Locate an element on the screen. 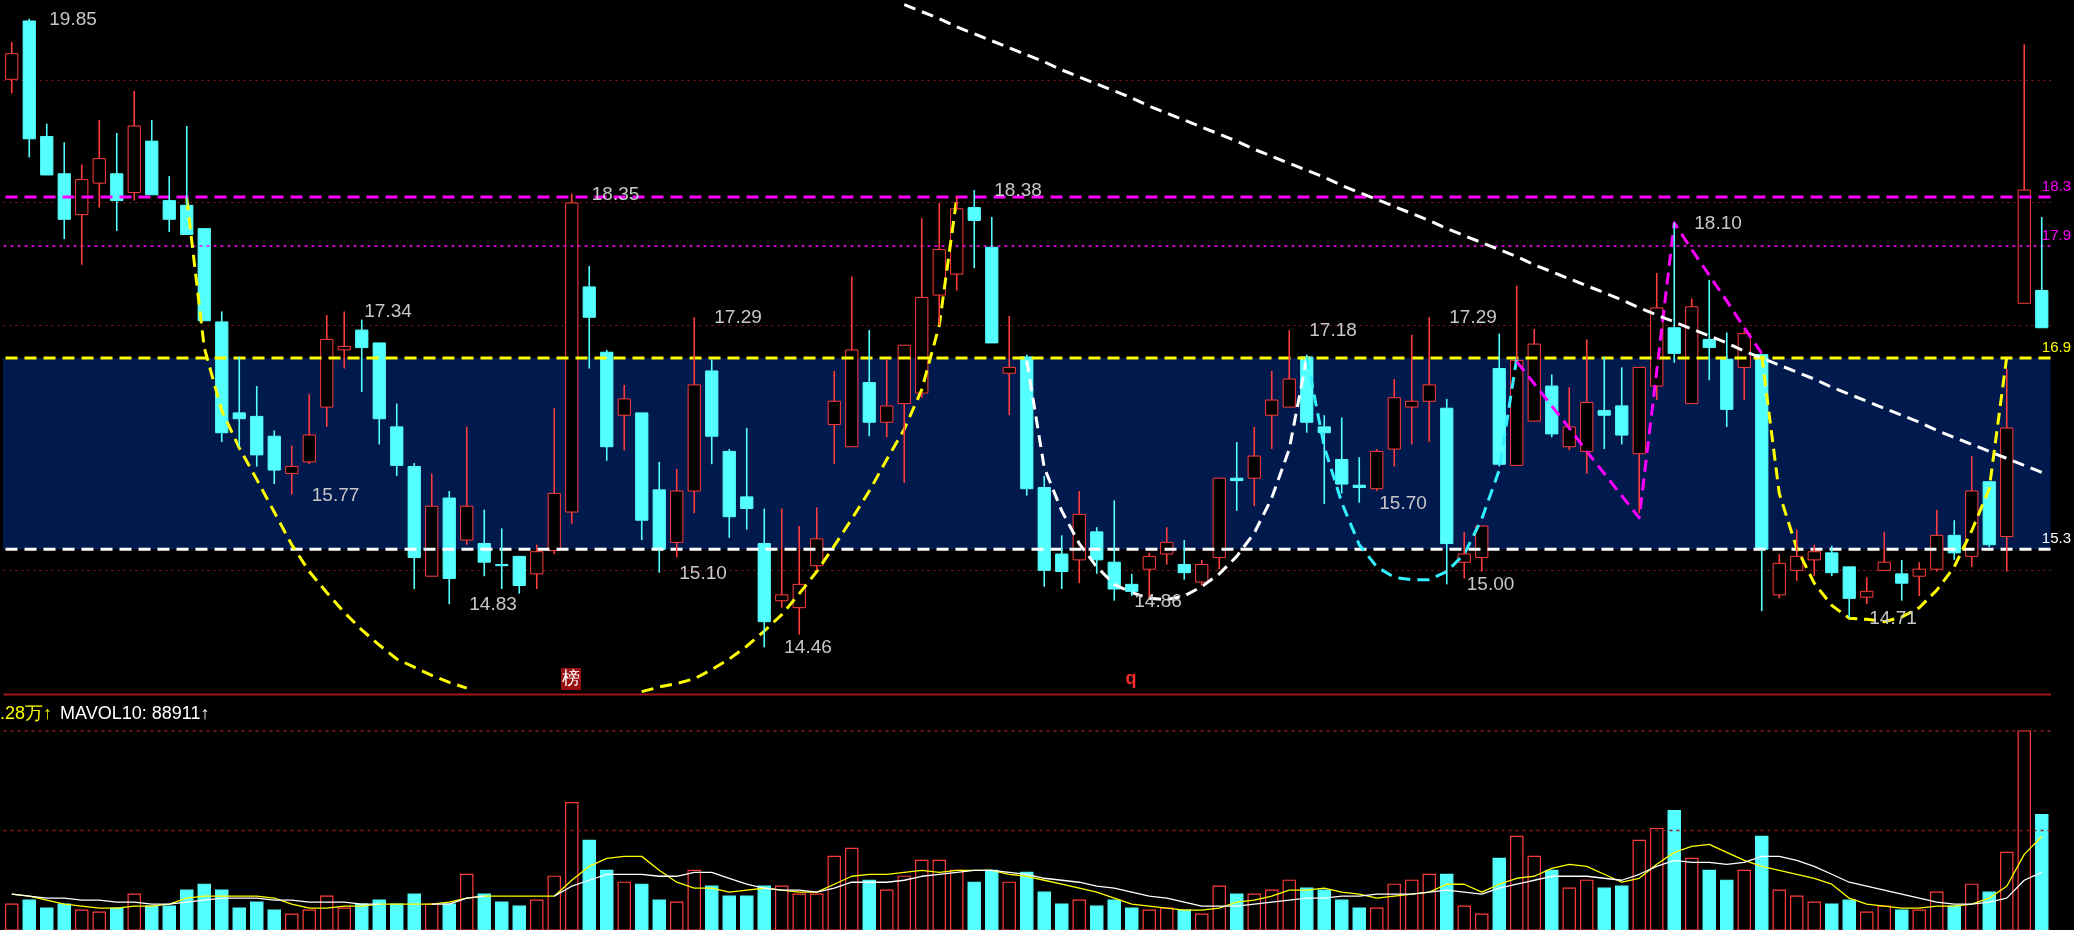 The height and width of the screenshot is (930, 2074). ref-line-label: 18.3 is located at coordinates (2056, 186).